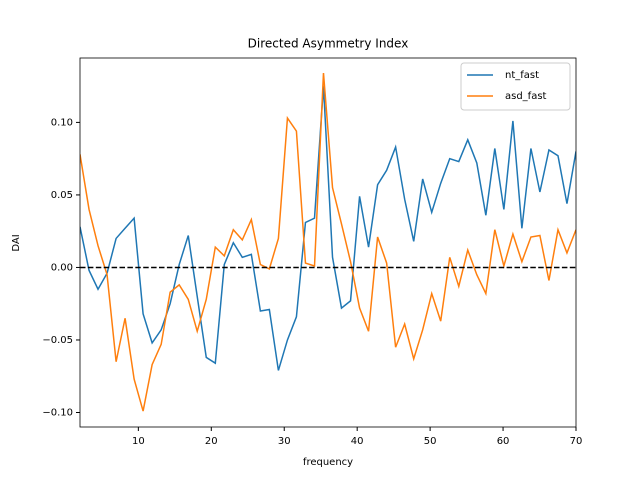 This screenshot has height=480, width=640. What do you see at coordinates (138, 441) in the screenshot?
I see `x-tick-label: 10` at bounding box center [138, 441].